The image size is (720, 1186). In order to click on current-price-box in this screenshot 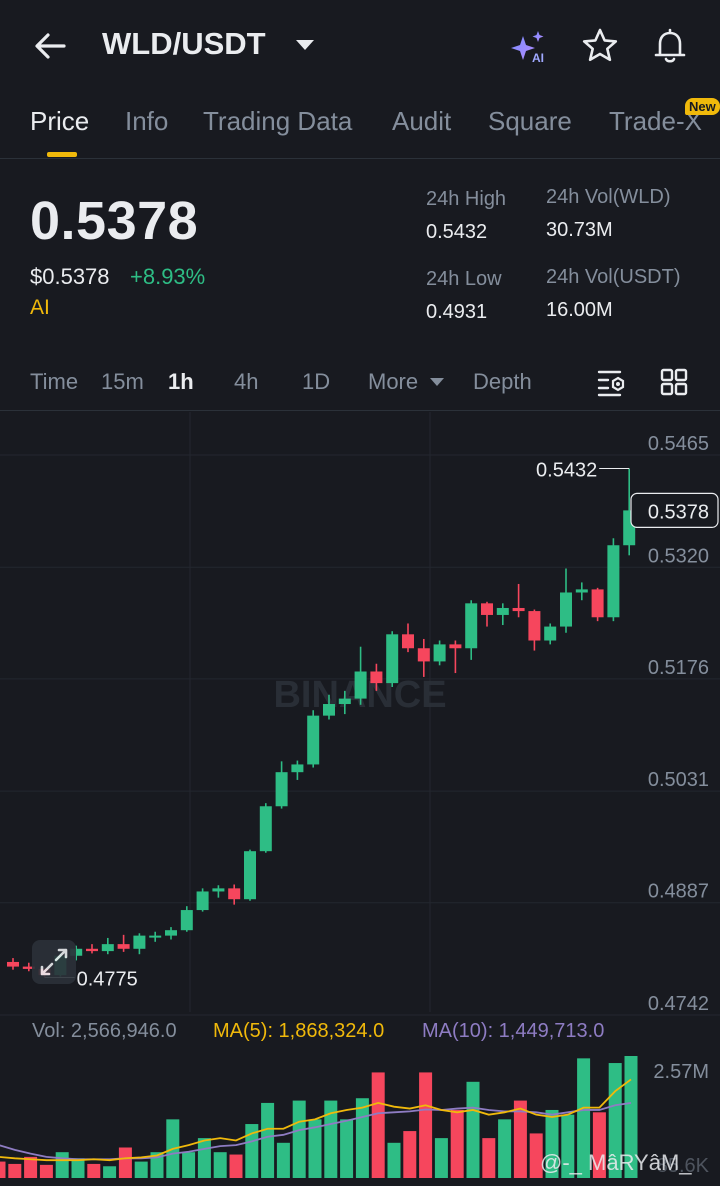, I will do `click(674, 510)`.